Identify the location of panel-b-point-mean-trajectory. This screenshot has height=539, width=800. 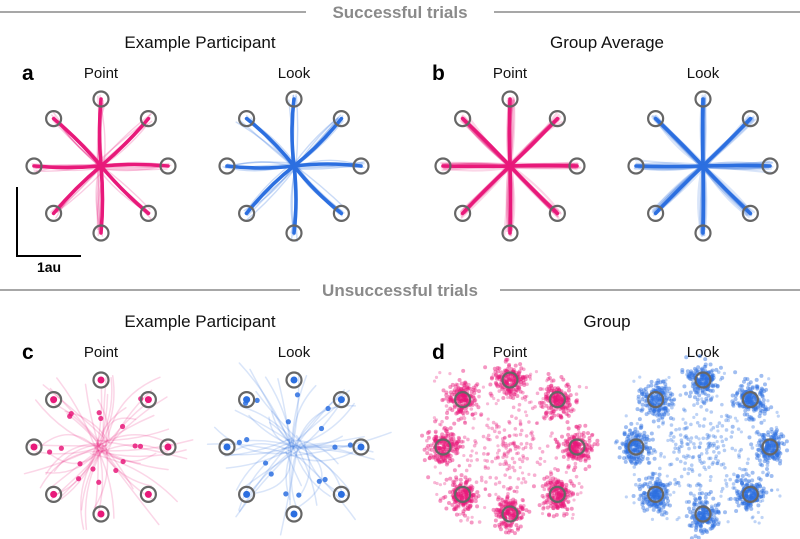
(543, 165).